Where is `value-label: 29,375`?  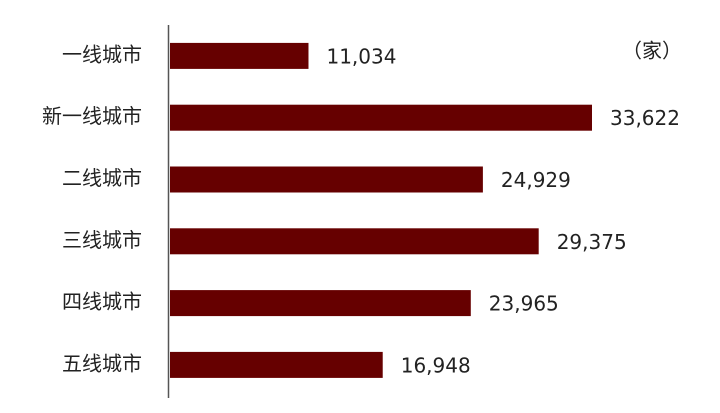
value-label: 29,375 is located at coordinates (592, 242).